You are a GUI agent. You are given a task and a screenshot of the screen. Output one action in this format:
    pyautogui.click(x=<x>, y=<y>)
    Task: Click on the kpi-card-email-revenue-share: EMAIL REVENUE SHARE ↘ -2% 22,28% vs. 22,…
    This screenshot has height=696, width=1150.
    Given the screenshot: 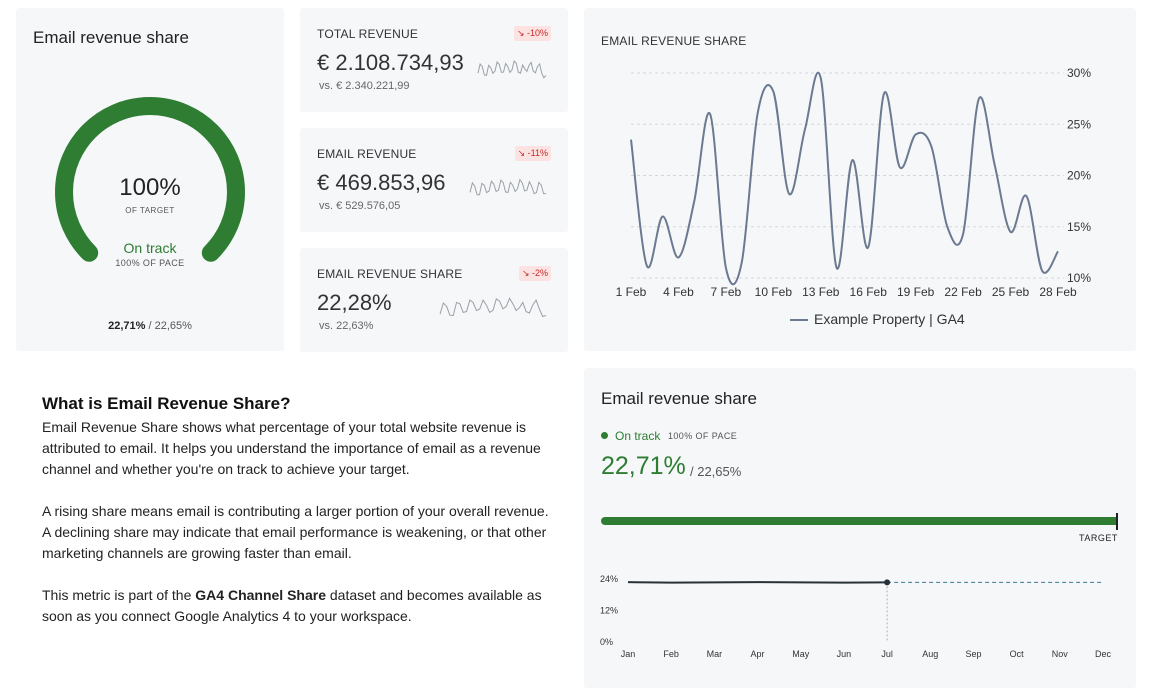 What is the action you would take?
    pyautogui.click(x=434, y=300)
    